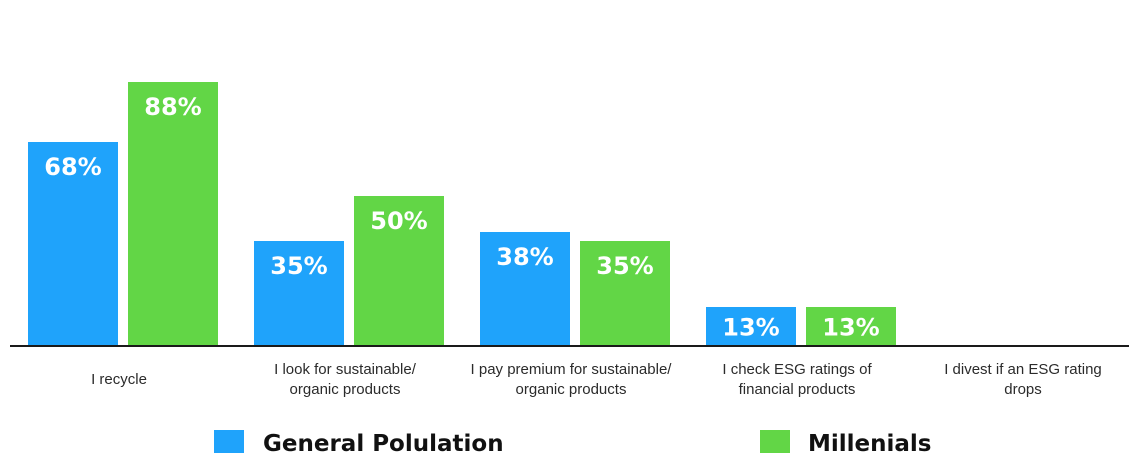 This screenshot has height=460, width=1129. What do you see at coordinates (229, 441) in the screenshot?
I see `legend-swatch-general-population` at bounding box center [229, 441].